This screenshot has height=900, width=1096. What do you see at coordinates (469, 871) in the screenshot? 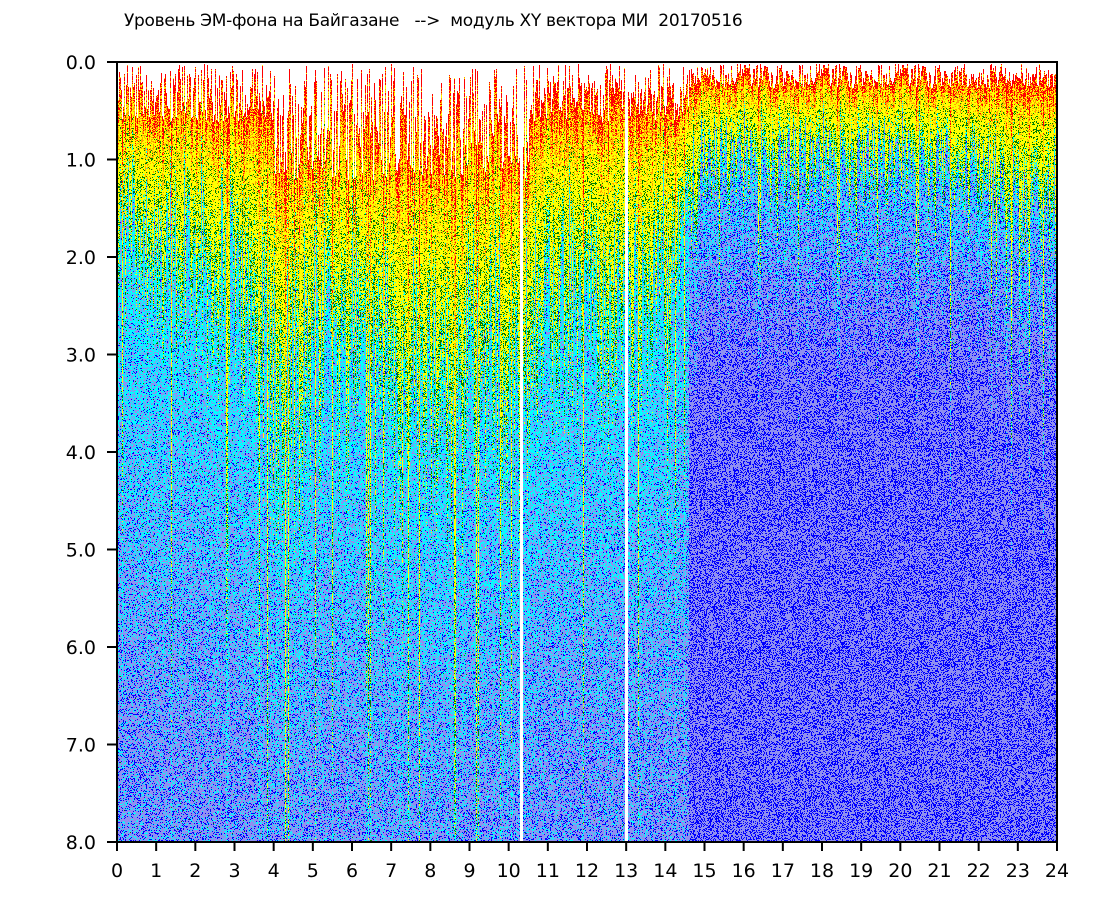
I see `x-tick-label: 9` at bounding box center [469, 871].